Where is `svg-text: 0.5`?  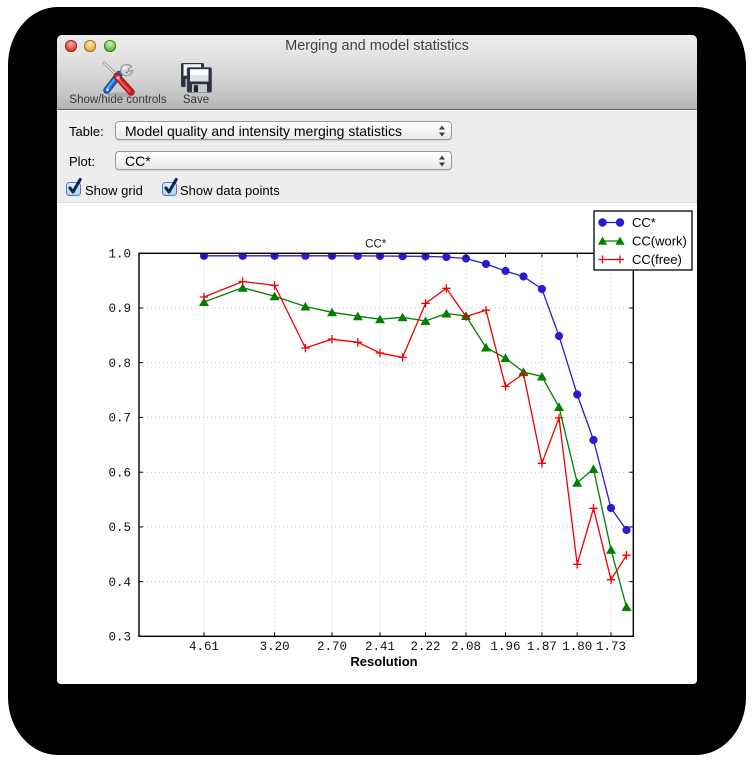 svg-text: 0.5 is located at coordinates (119, 528).